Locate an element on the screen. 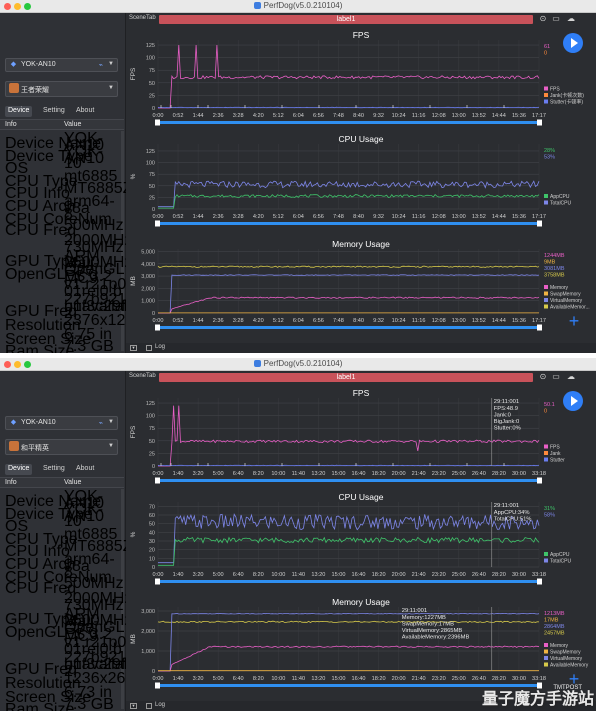  y-tick-label: 0 is located at coordinates (153, 210).